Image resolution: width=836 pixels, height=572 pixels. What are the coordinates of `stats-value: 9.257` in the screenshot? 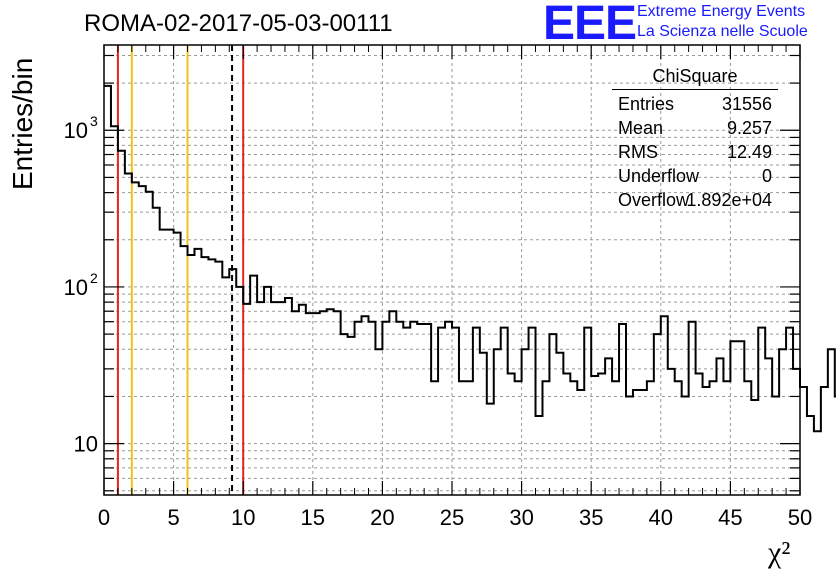 It's located at (749, 128).